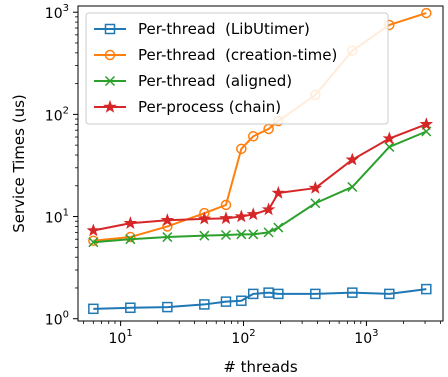  I want to click on y-tick-label: 10², so click(57, 114).